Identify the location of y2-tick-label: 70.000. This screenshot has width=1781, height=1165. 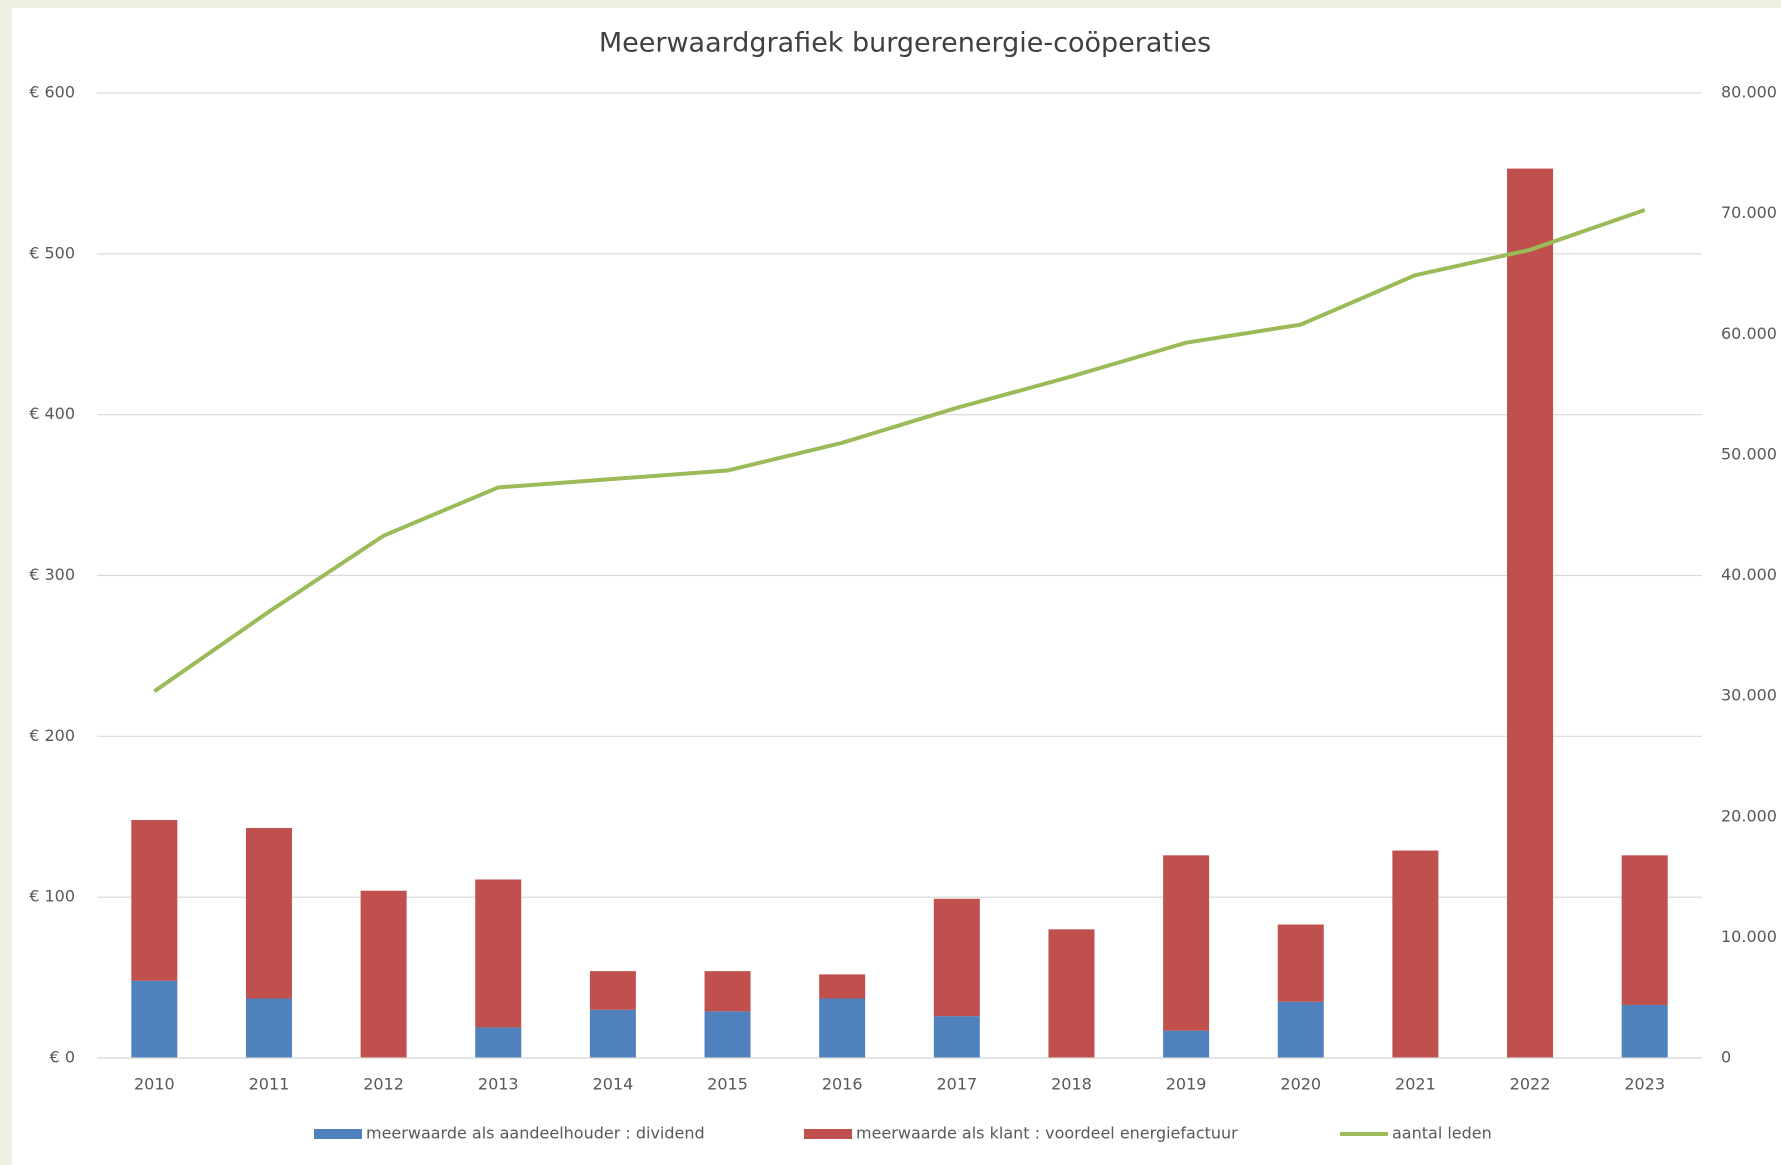
(1749, 212).